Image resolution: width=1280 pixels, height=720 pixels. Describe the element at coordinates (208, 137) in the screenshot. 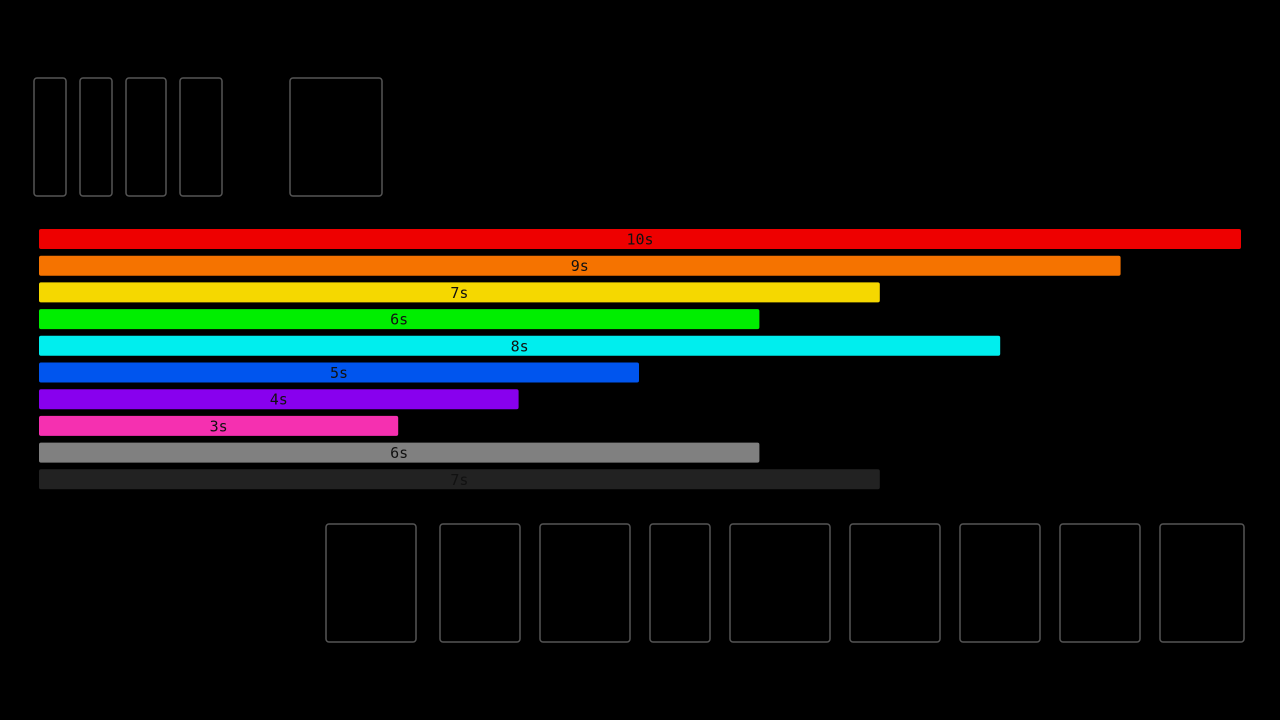

I see `decorative-outline-top` at that location.